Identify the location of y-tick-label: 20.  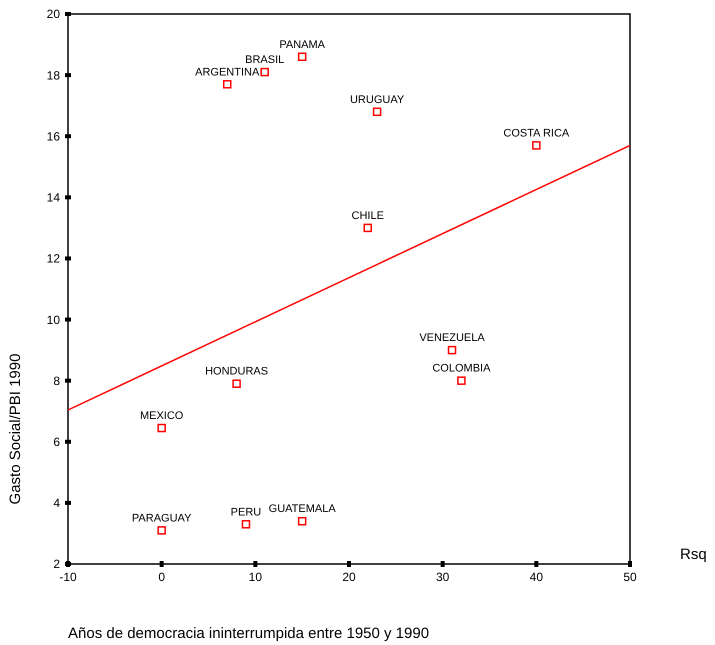
(53, 14).